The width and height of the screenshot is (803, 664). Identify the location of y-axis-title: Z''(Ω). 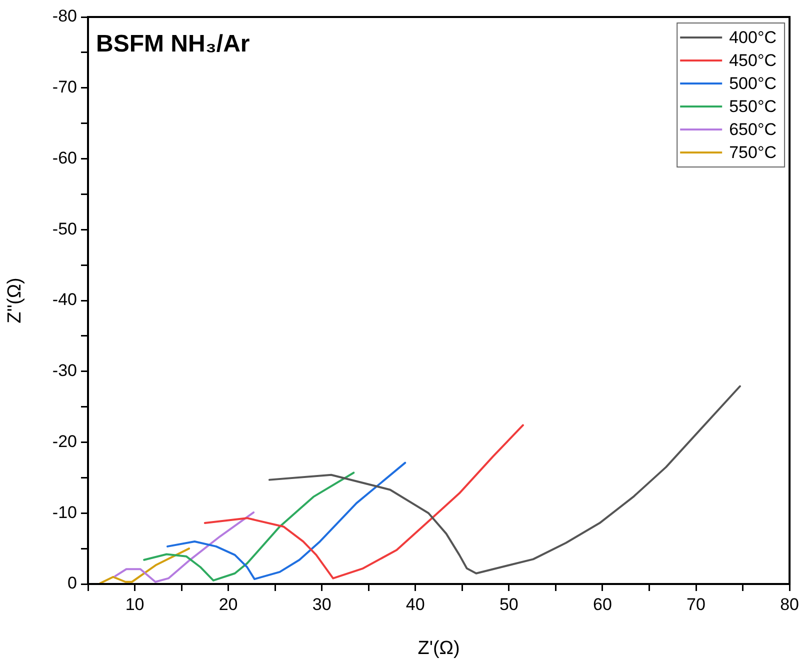
(15, 301).